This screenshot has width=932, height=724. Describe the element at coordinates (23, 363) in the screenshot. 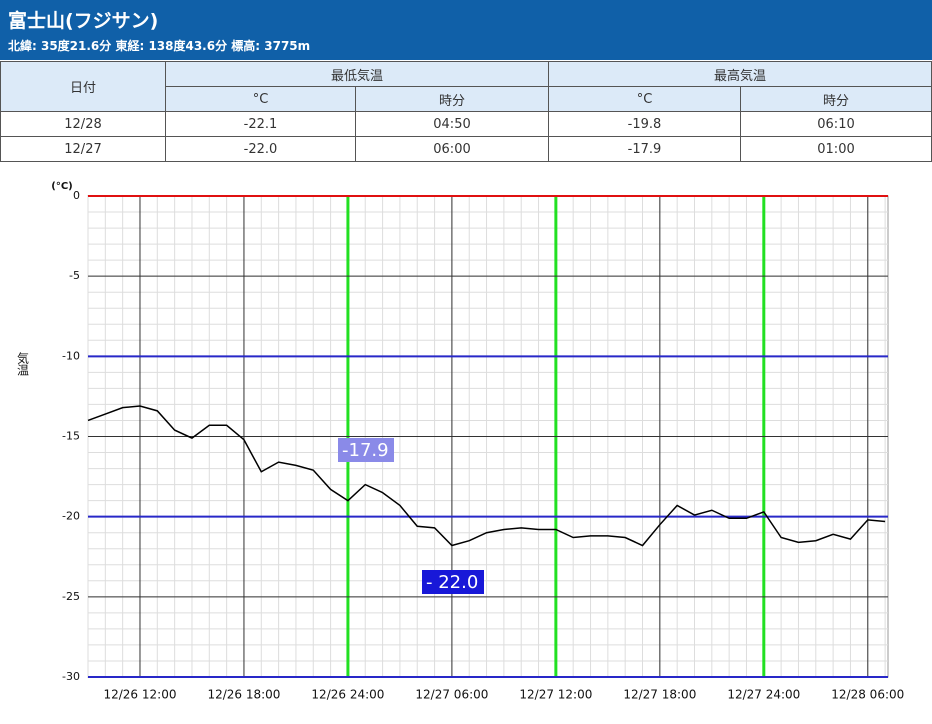

I see `y-axis-title: 気温` at that location.